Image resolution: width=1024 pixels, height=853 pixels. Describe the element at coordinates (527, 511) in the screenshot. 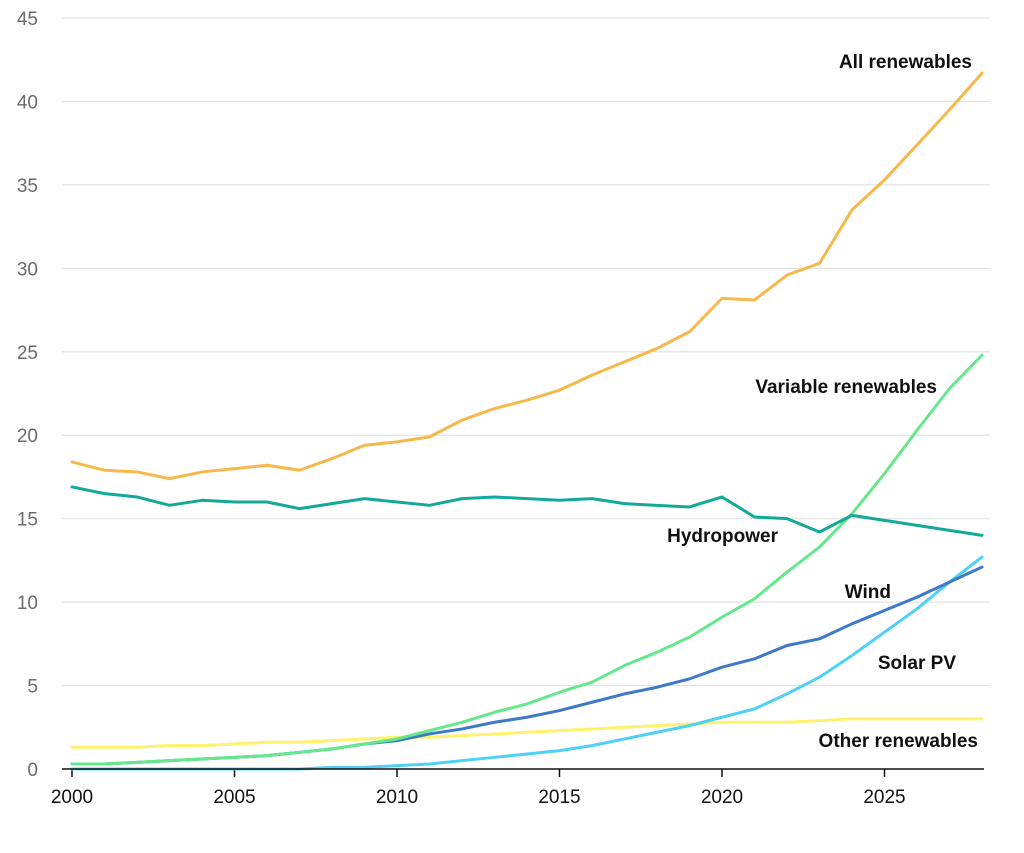

I see `series-line-hydropower` at that location.